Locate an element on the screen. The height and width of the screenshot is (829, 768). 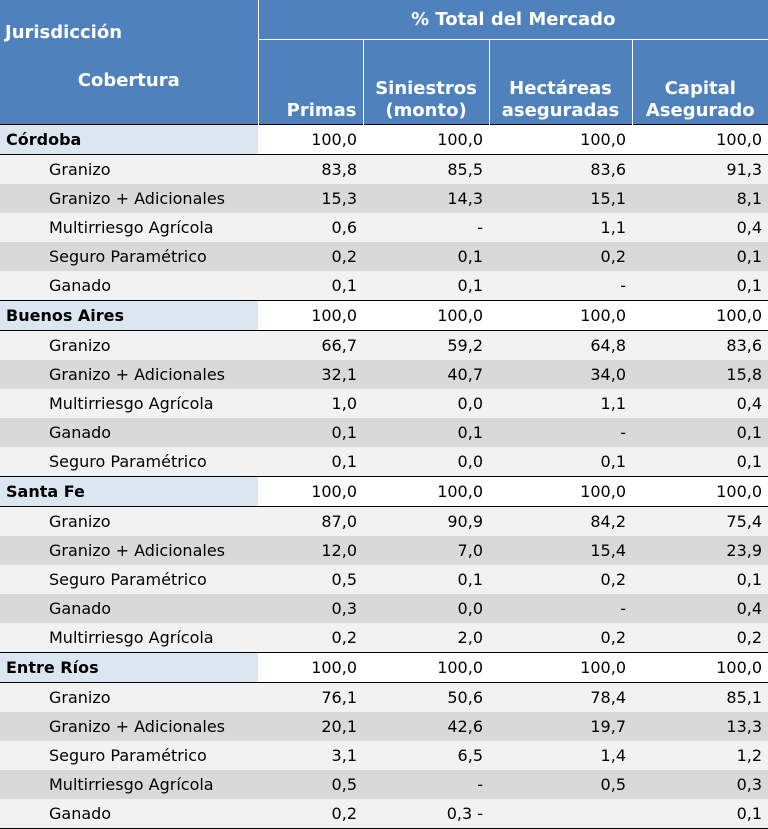
cell-value: 3,1 is located at coordinates (310, 755).